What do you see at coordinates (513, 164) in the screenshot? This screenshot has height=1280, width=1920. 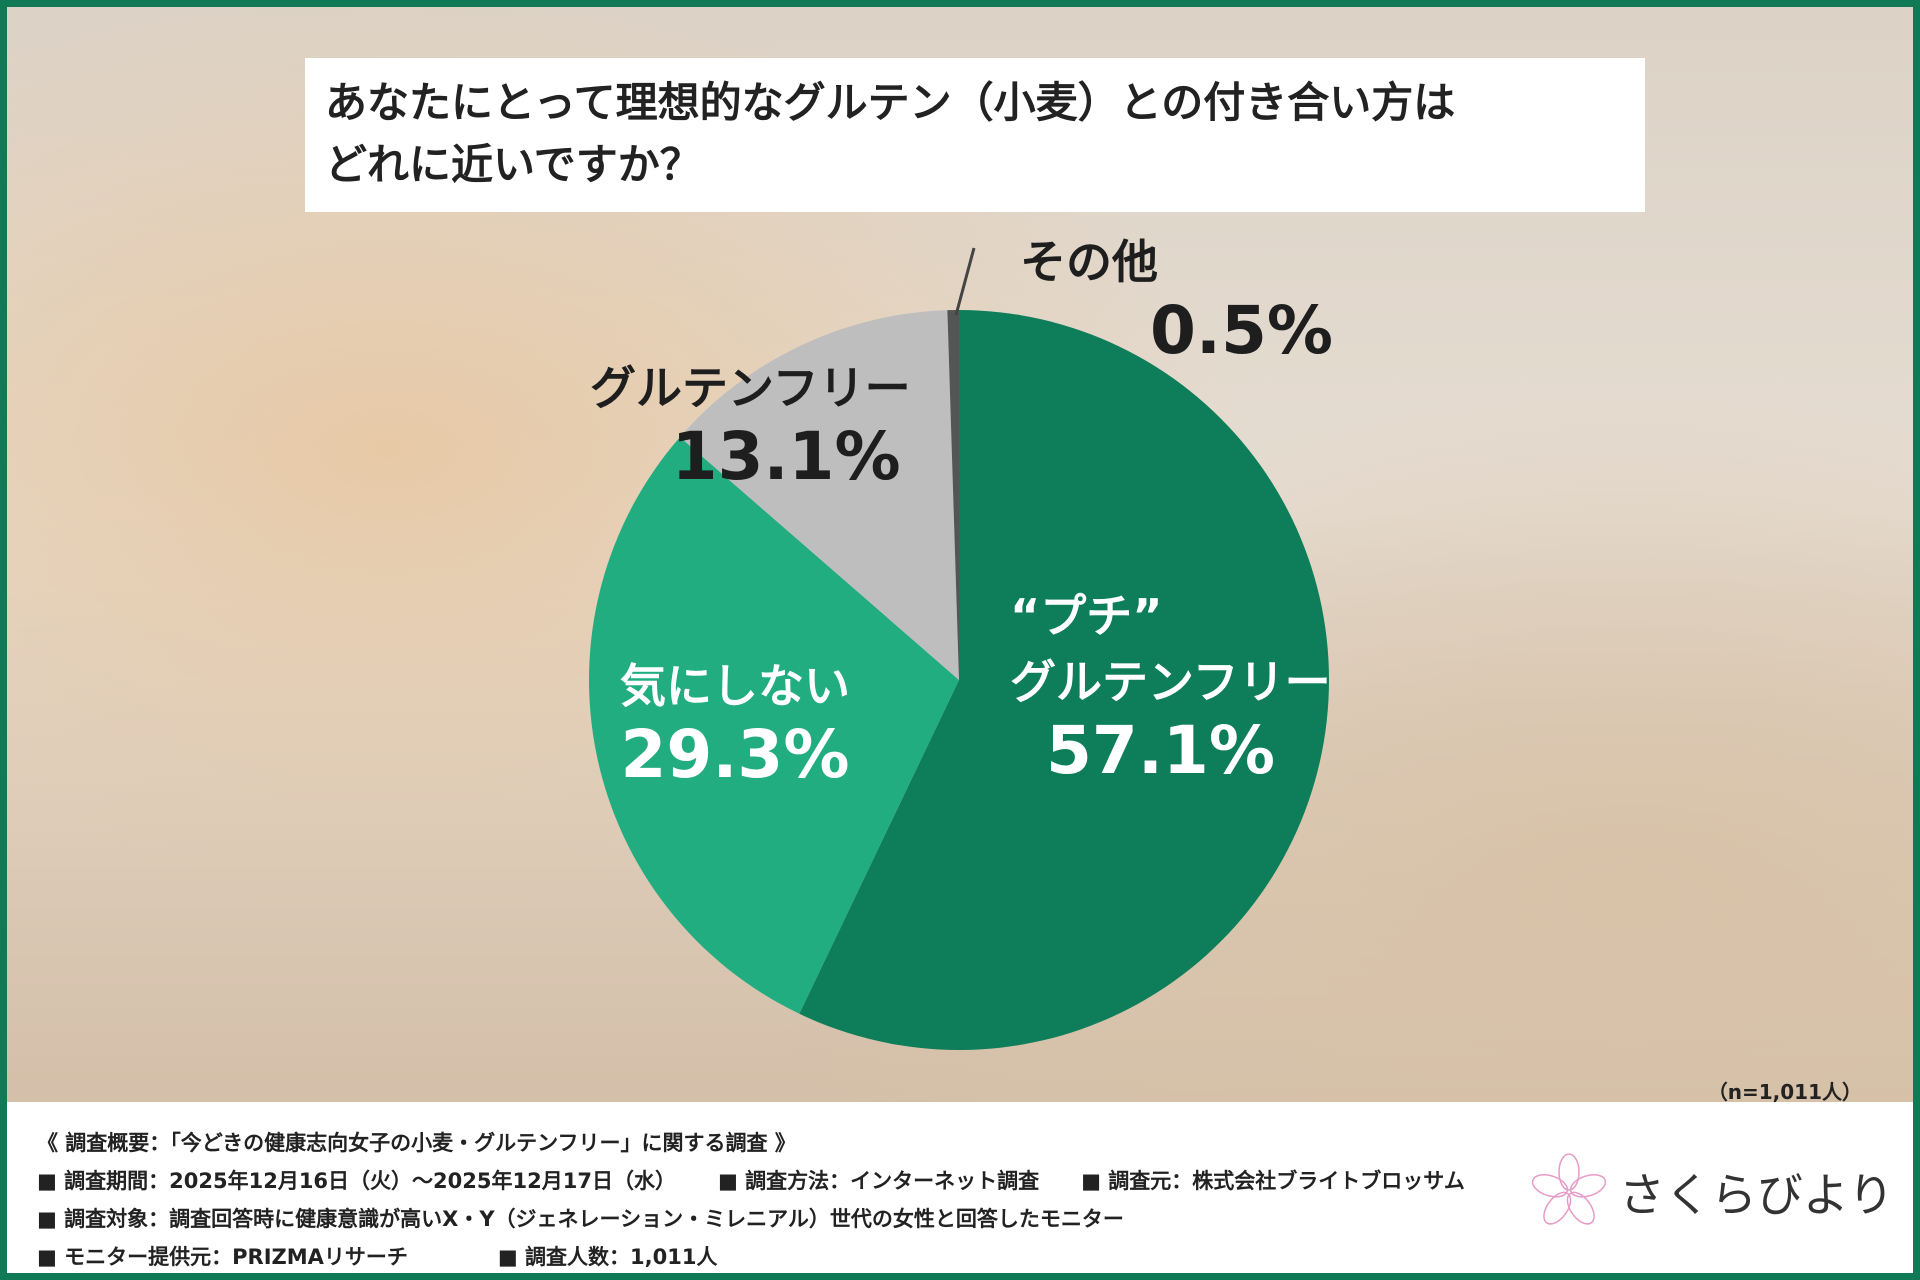 I see `title-line: どれに近いですか？` at bounding box center [513, 164].